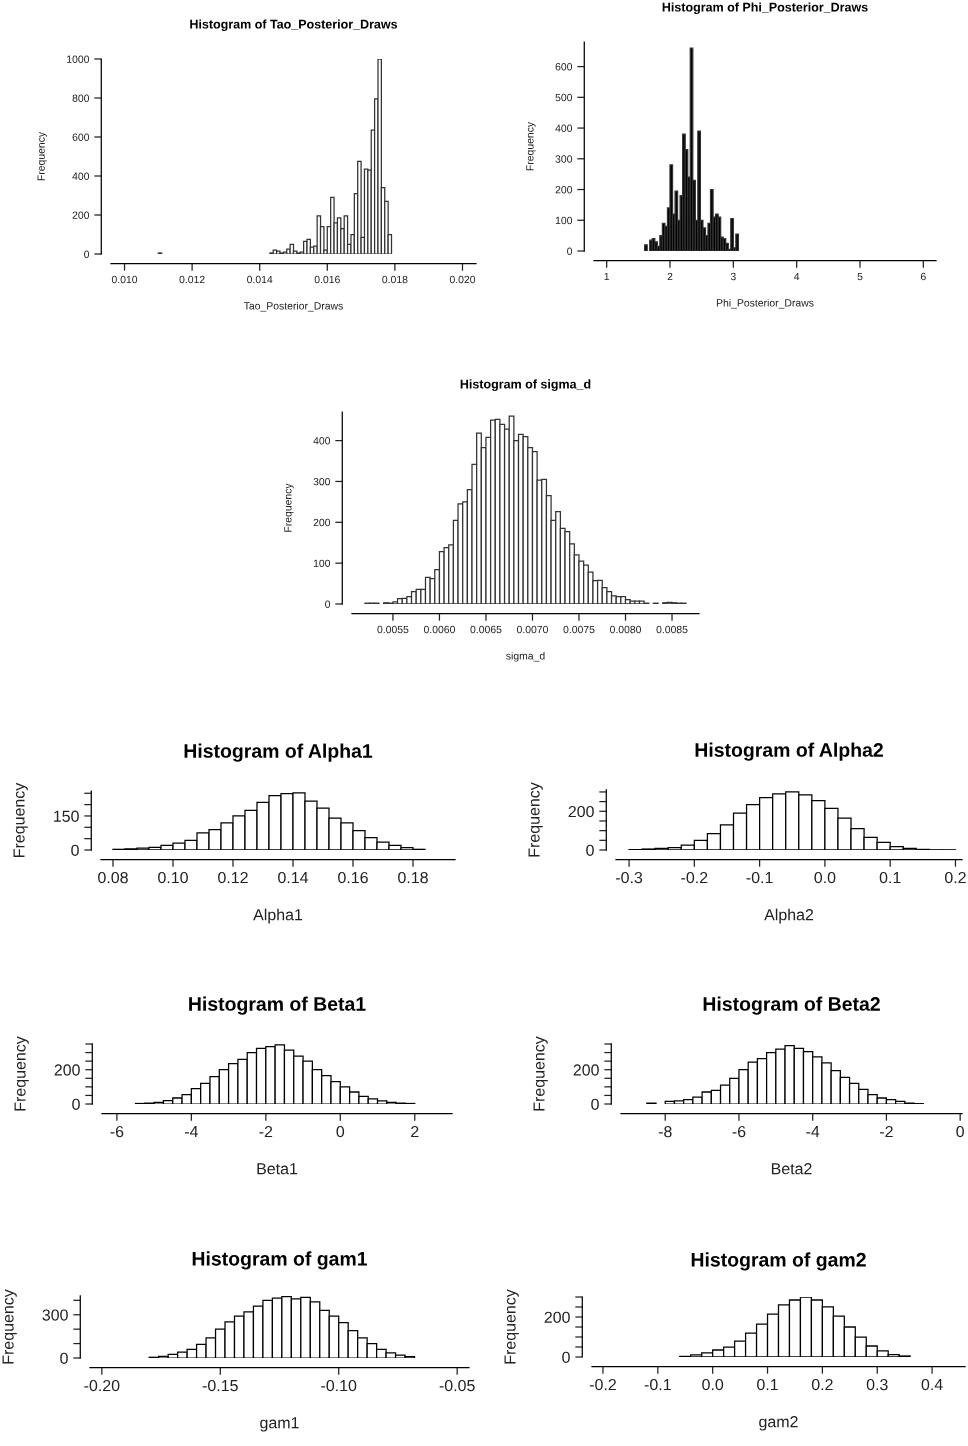 This screenshot has height=1446, width=968. Describe the element at coordinates (789, 916) in the screenshot. I see `x-axis-title: Alpha2` at that location.